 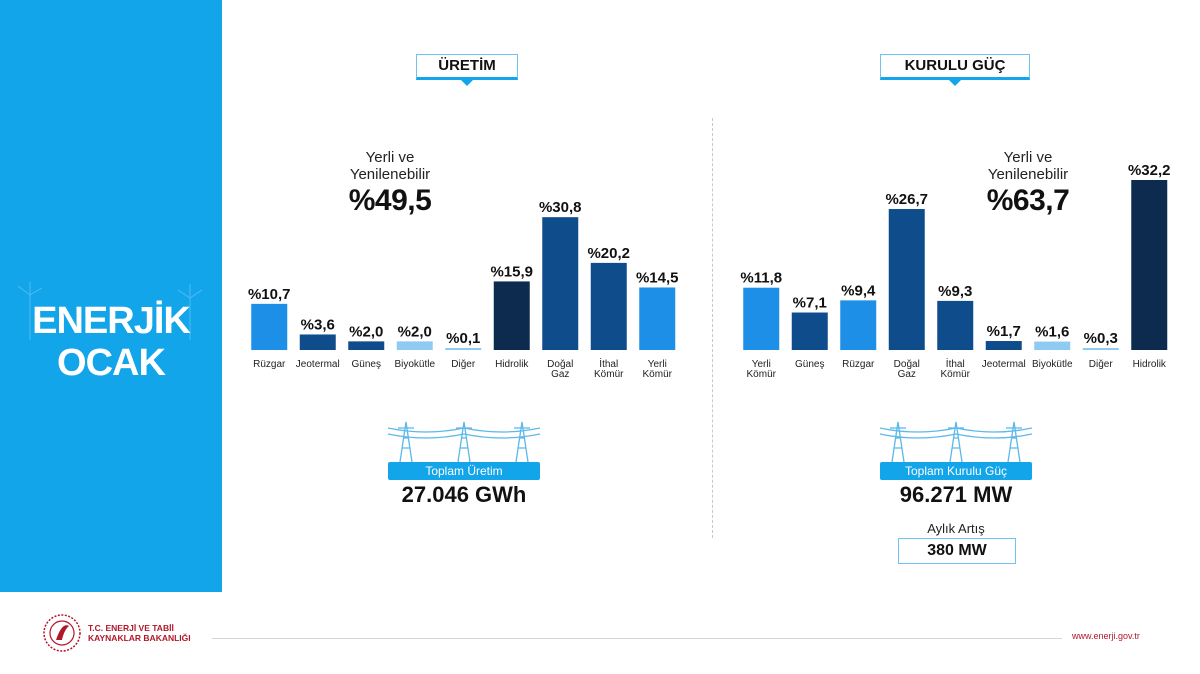 I want to click on production-total-value: 27.046 GWh, so click(x=464, y=494).